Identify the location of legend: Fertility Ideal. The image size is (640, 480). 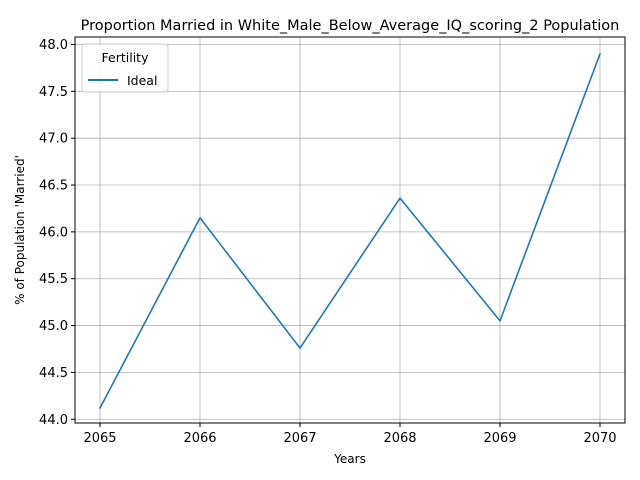
(125, 68).